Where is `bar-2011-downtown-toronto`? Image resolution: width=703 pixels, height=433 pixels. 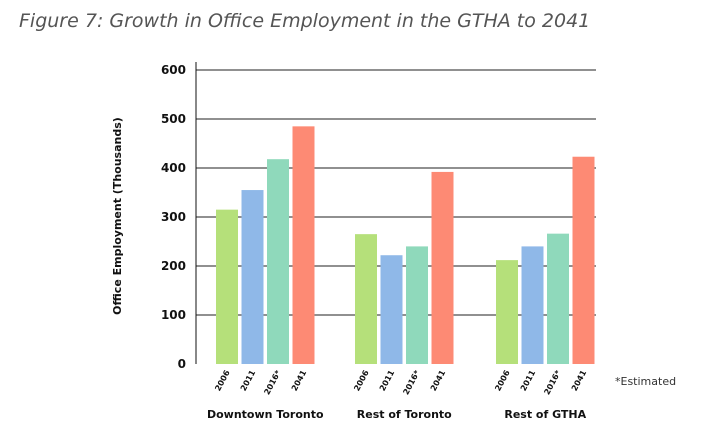 bar-2011-downtown-toronto is located at coordinates (252, 277).